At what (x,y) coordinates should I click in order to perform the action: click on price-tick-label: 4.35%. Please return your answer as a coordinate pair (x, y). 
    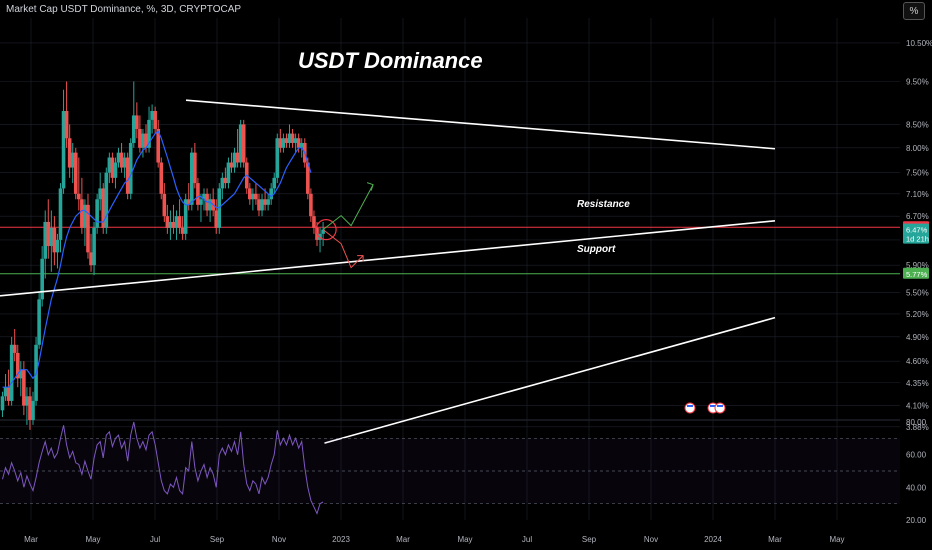
    Looking at the image, I should click on (917, 383).